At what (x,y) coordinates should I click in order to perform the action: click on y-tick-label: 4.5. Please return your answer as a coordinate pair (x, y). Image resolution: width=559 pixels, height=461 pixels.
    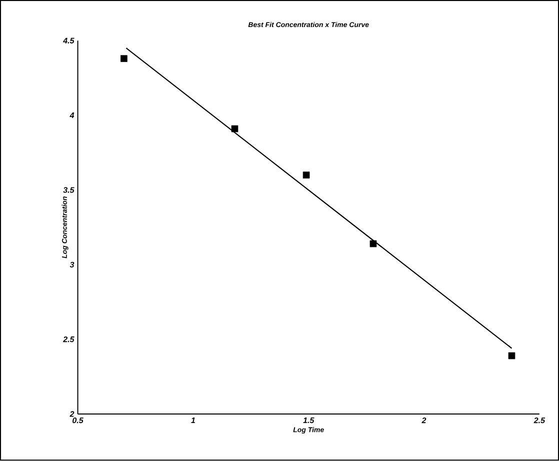
    Looking at the image, I should click on (68, 41).